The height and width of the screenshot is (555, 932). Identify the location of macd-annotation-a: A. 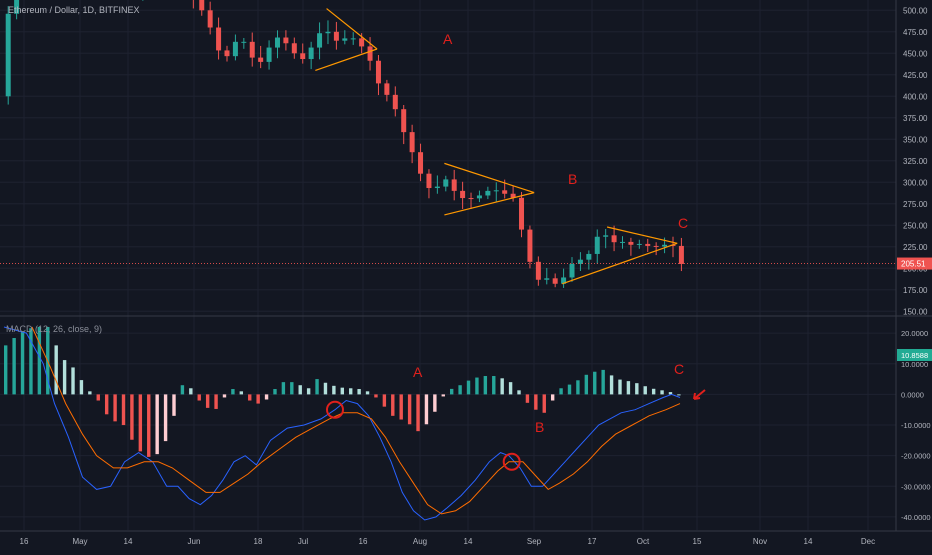
(418, 372).